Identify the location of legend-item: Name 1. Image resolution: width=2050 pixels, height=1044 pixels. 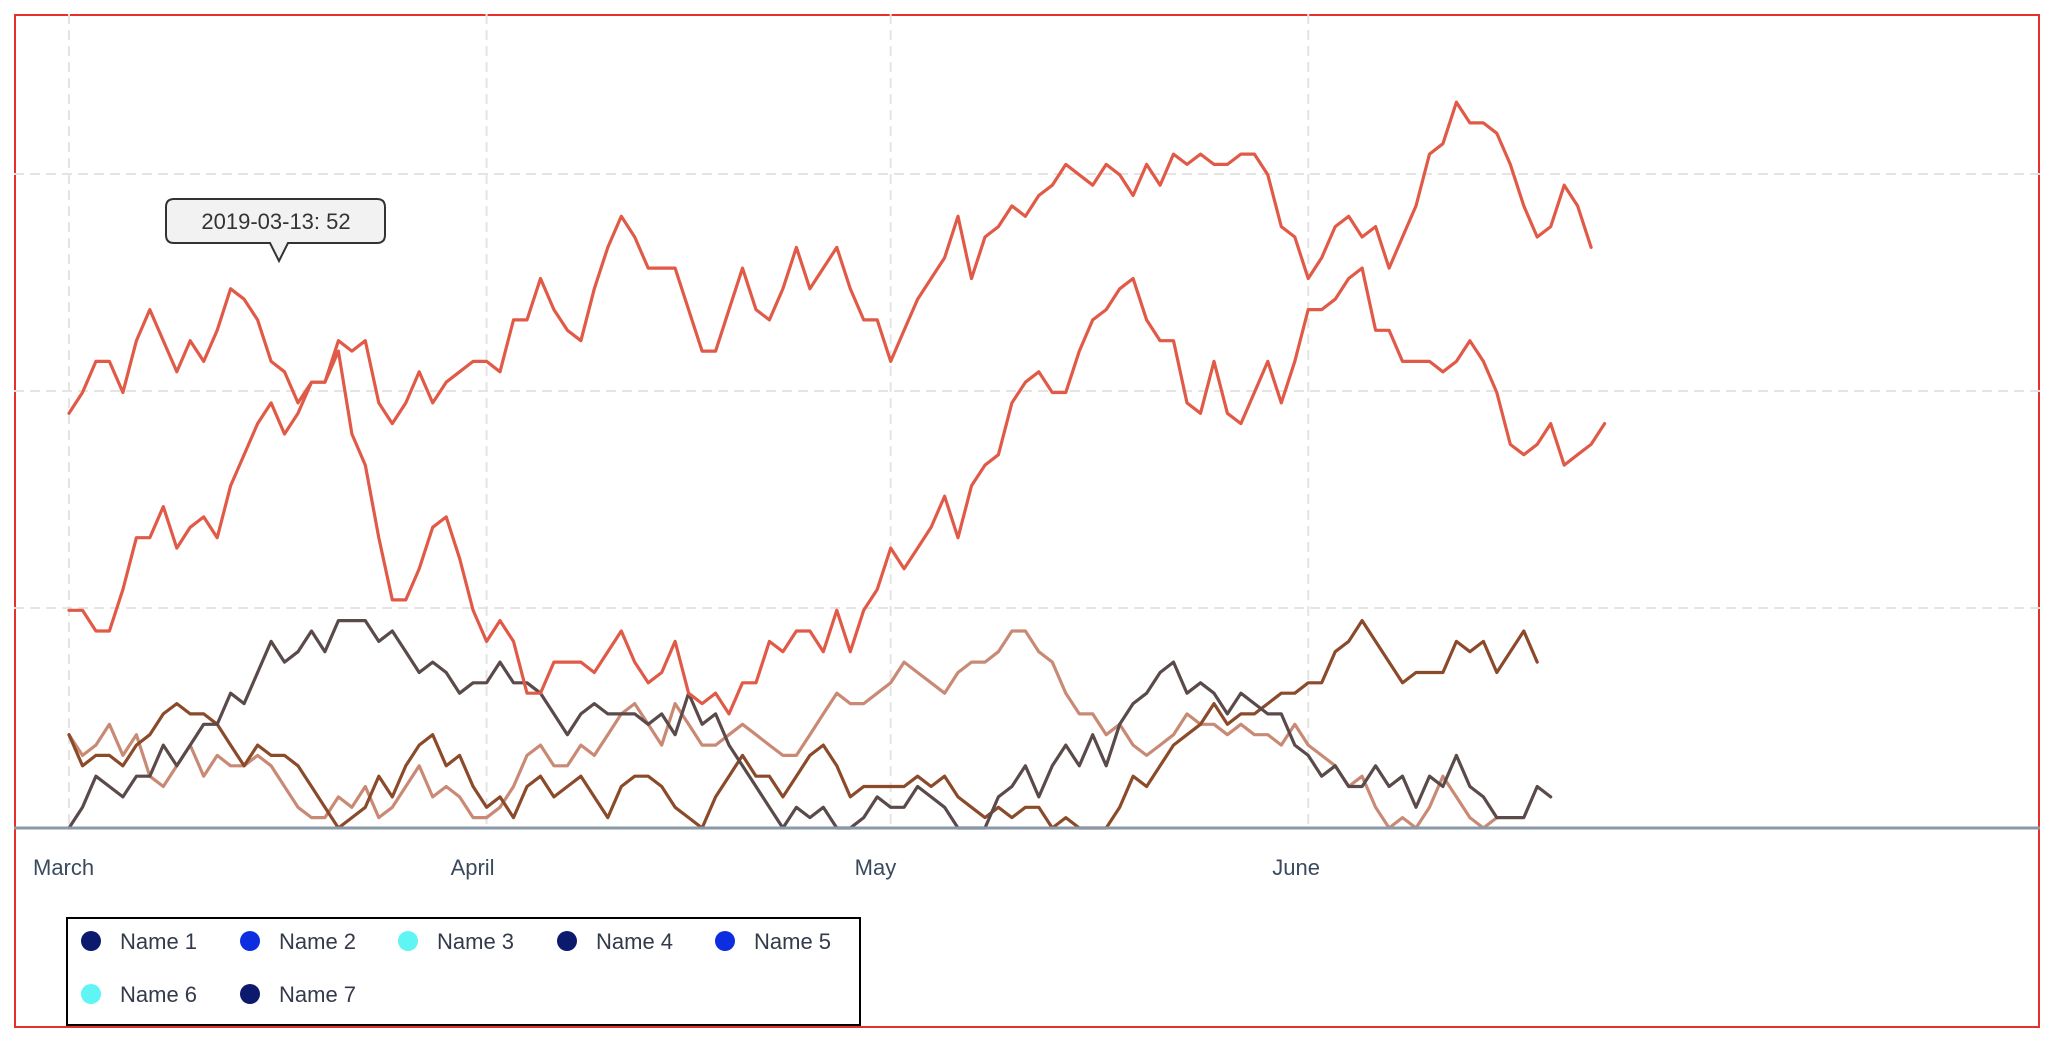
(139, 941).